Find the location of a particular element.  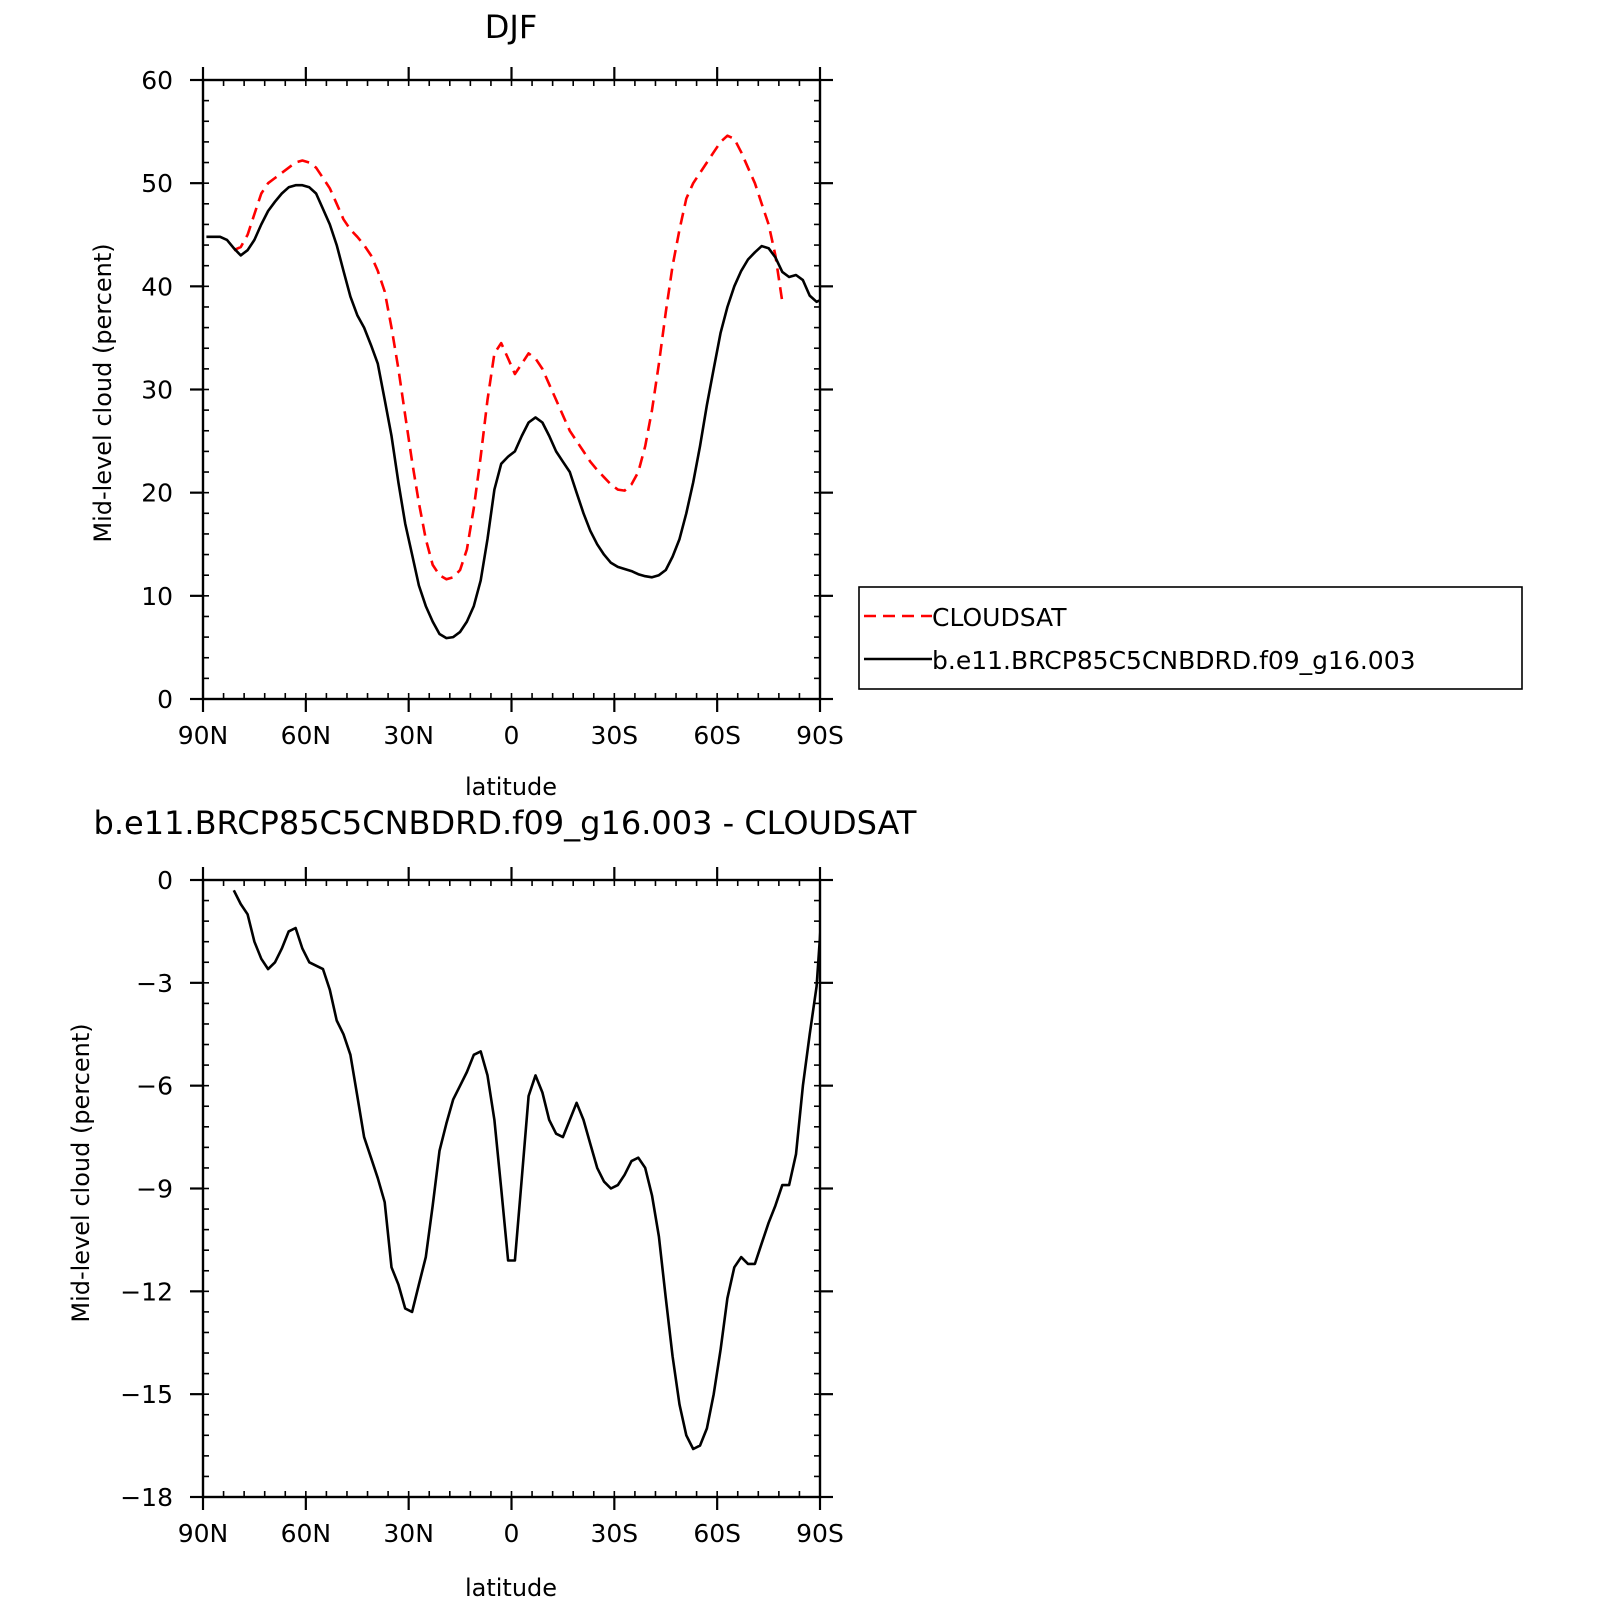

bottom-x-tick-label: 90S is located at coordinates (820, 1533).